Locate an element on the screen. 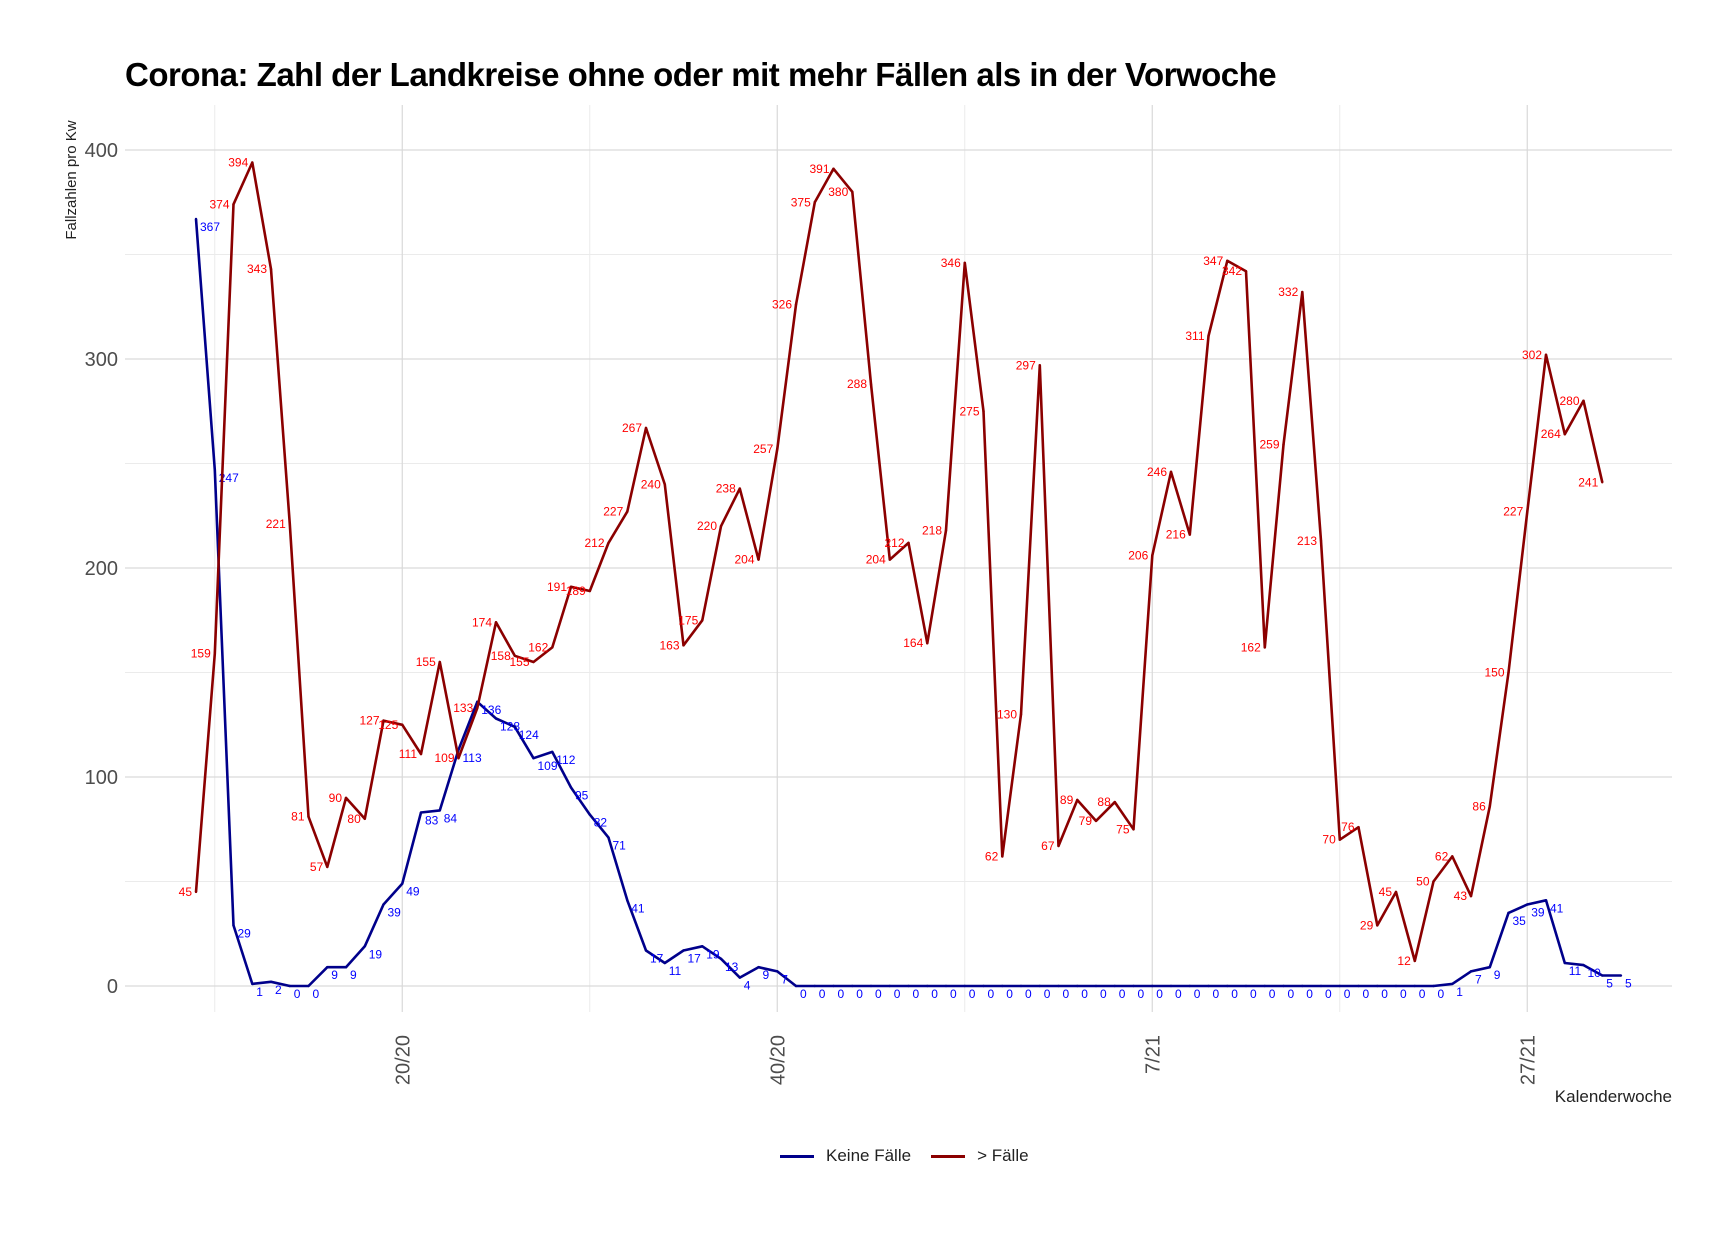 The height and width of the screenshot is (1240, 1718). data-label: 41 is located at coordinates (638, 908).